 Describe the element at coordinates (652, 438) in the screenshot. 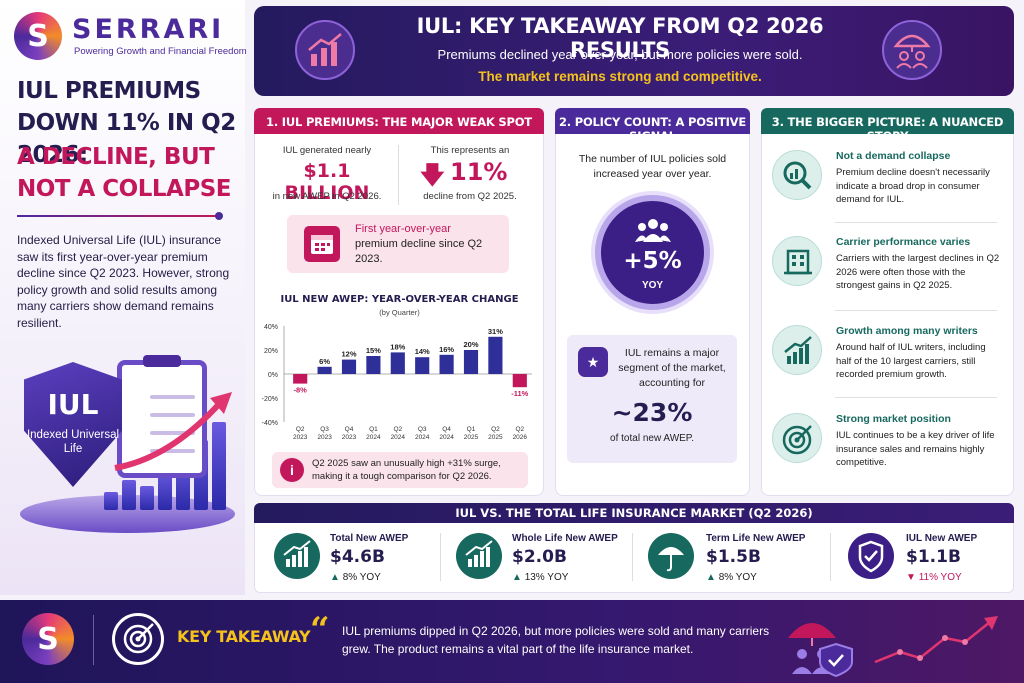

I see `market-share-of: of total new AWEP.` at that location.